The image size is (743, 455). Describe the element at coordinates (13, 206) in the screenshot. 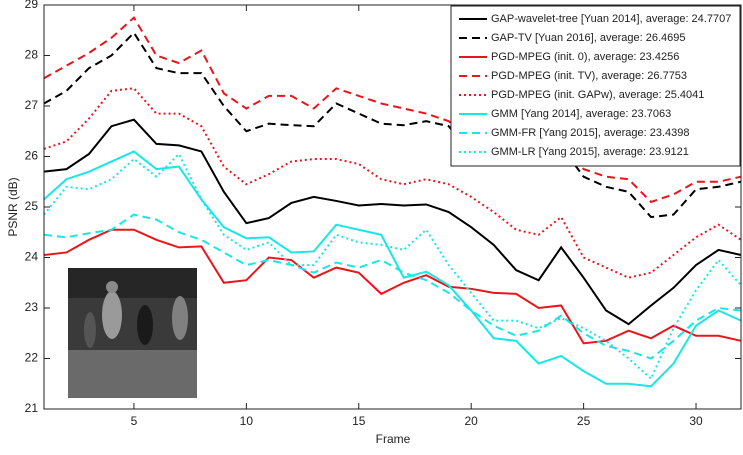

I see `y-axis-label: PSNR (dB)` at that location.